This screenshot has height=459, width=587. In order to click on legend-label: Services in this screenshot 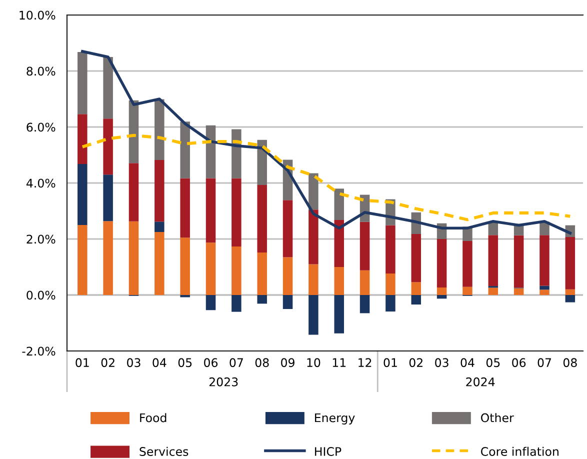, I will do `click(164, 451)`.